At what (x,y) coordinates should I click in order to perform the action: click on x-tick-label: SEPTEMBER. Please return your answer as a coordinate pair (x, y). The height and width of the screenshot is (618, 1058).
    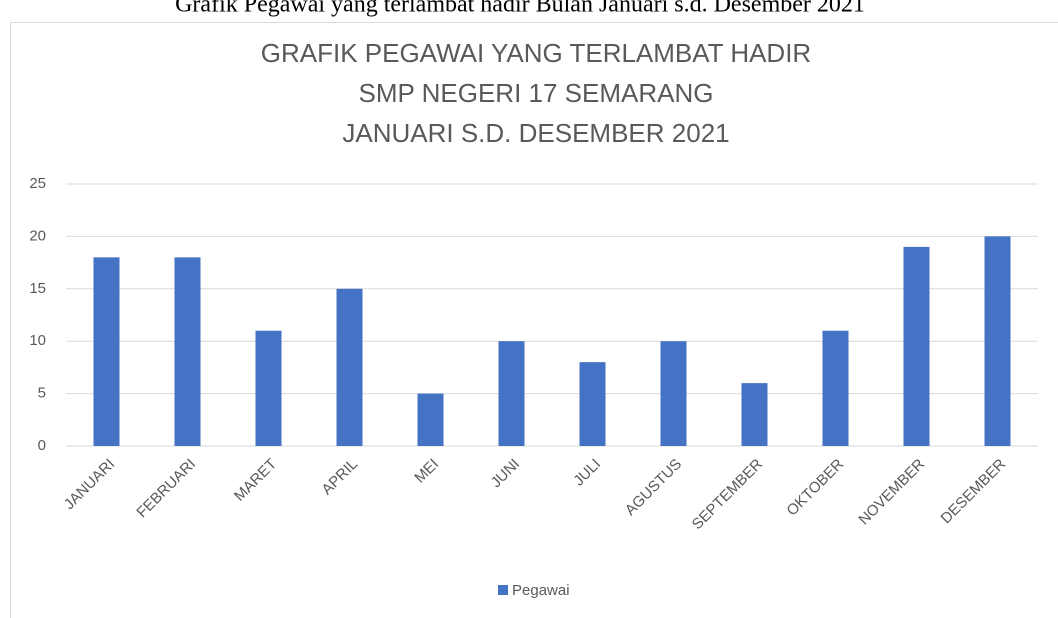
    Looking at the image, I should click on (728, 495).